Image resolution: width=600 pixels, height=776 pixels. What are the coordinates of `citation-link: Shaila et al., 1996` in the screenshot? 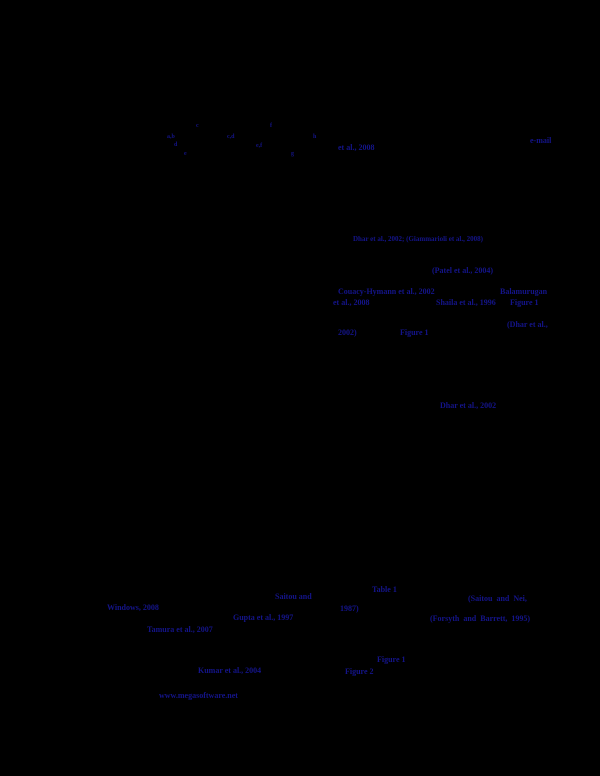 It's located at (466, 302).